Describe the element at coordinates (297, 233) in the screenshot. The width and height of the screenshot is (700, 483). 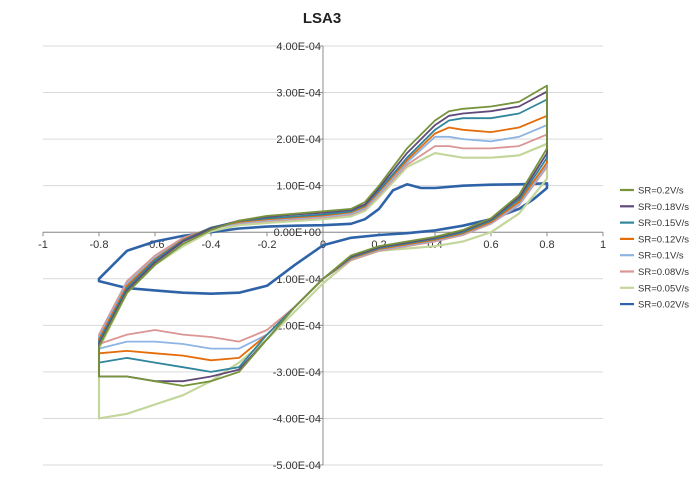
I see `y-tick-label-4: 0.00E+00` at that location.